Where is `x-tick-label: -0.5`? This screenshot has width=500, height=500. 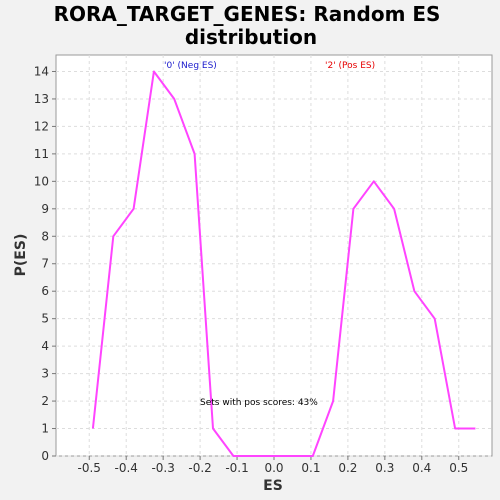 x-tick-label: -0.5 is located at coordinates (89, 468).